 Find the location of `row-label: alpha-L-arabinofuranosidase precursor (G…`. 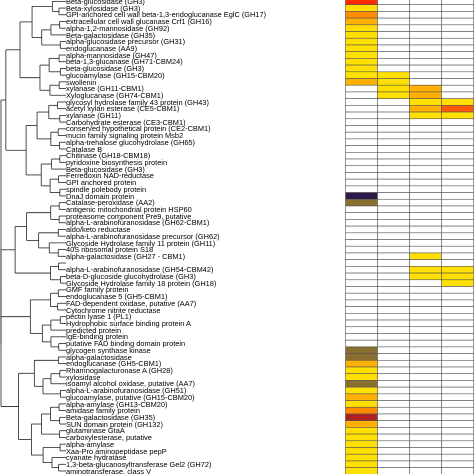

row-label: alpha-L-arabinofuranosidase precursor (G… is located at coordinates (143, 236).